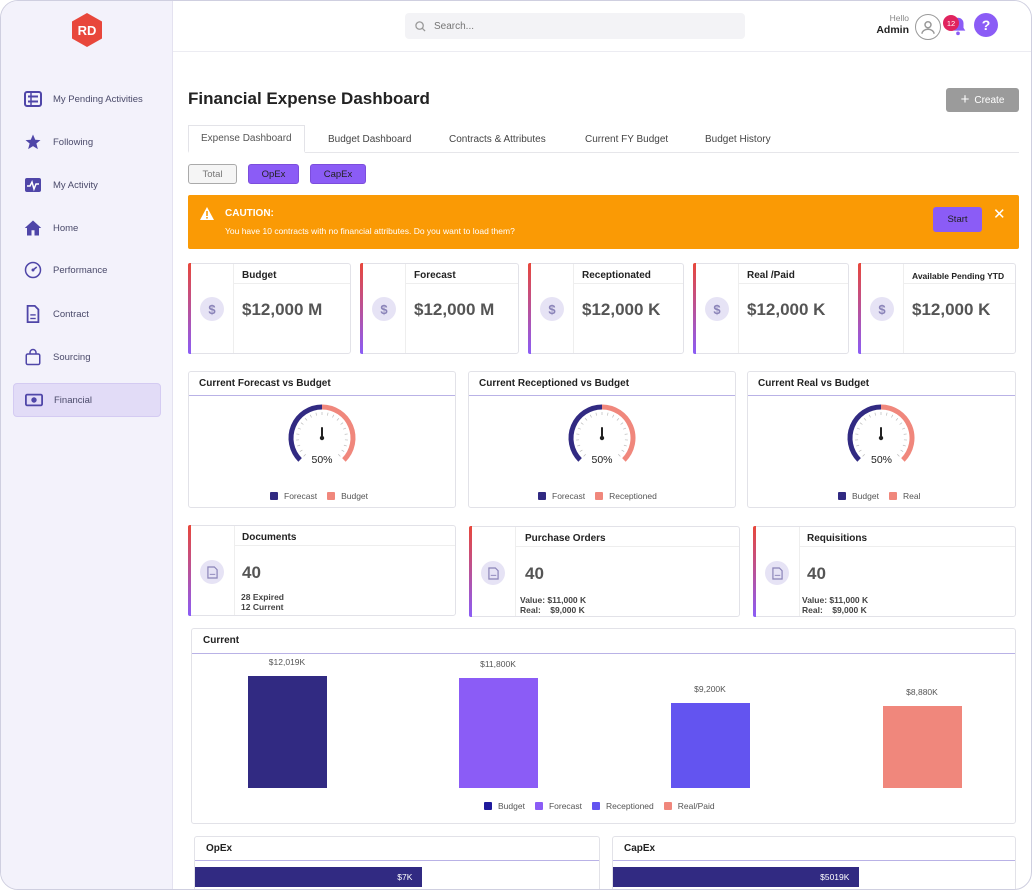 The height and width of the screenshot is (890, 1032). I want to click on filter-opex-button: OpEx, so click(273, 174).